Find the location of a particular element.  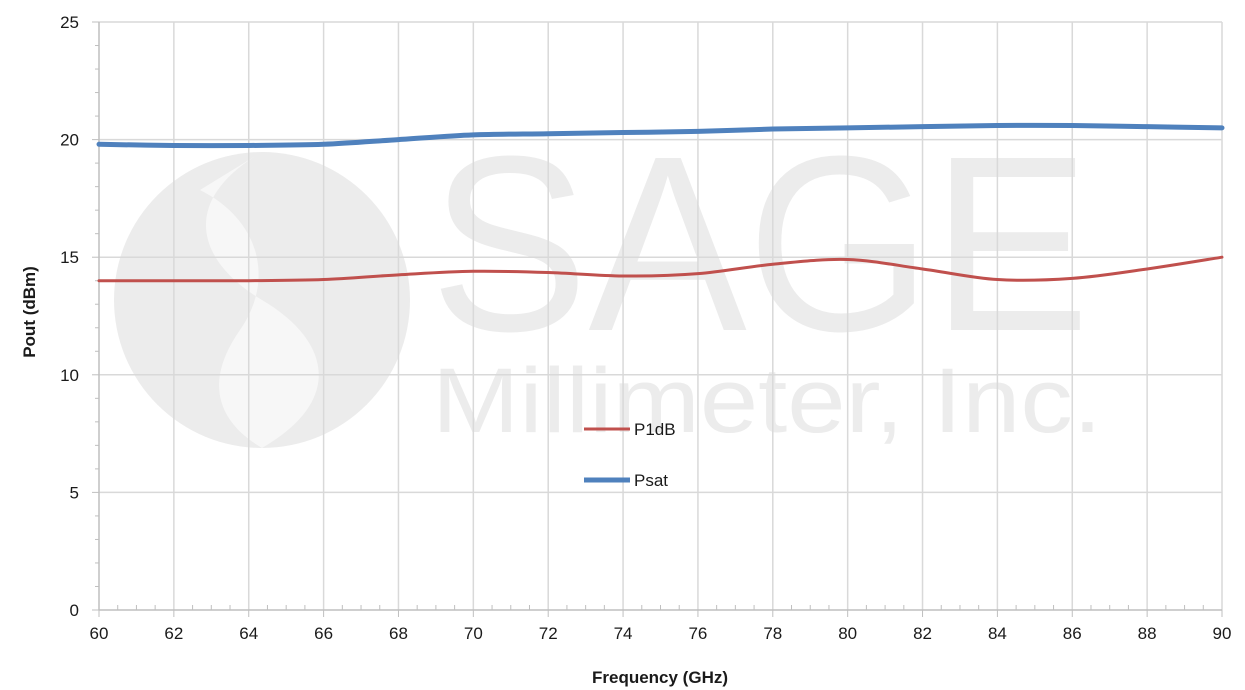

y-axis-title: Pout (dBm) is located at coordinates (29, 312).